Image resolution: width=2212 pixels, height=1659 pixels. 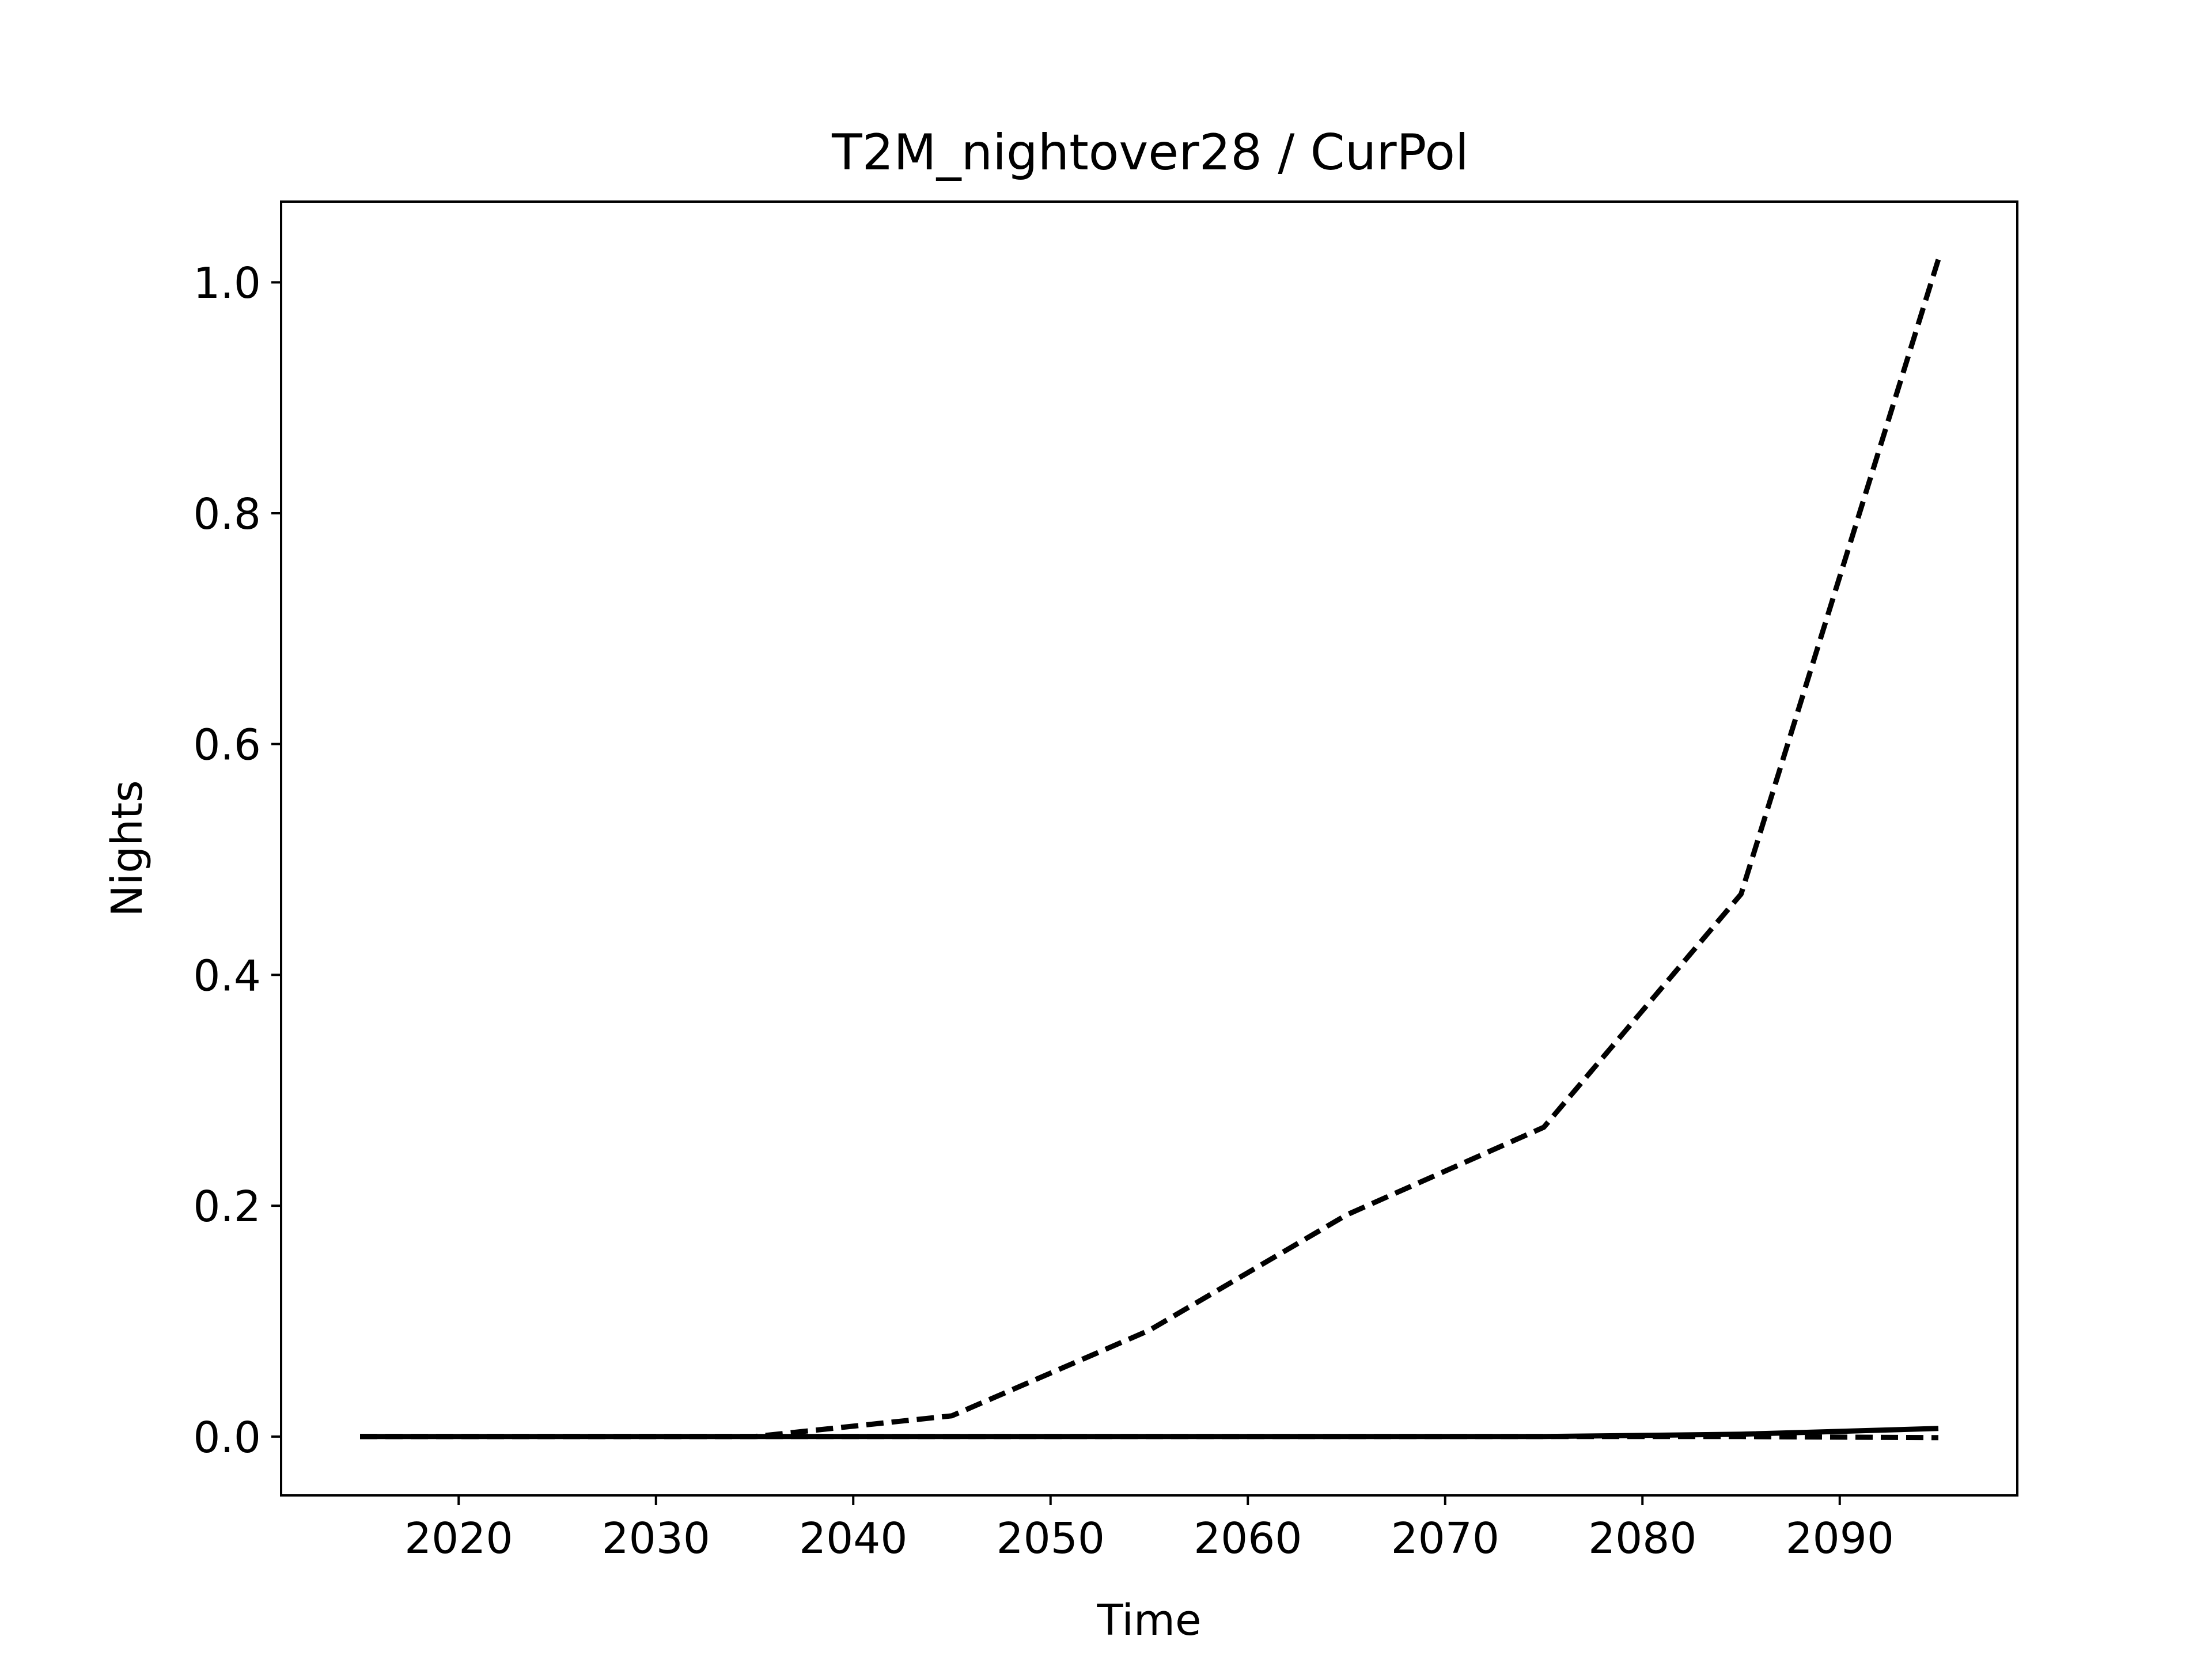 What do you see at coordinates (656, 1538) in the screenshot?
I see `x-tick-label: 2030` at bounding box center [656, 1538].